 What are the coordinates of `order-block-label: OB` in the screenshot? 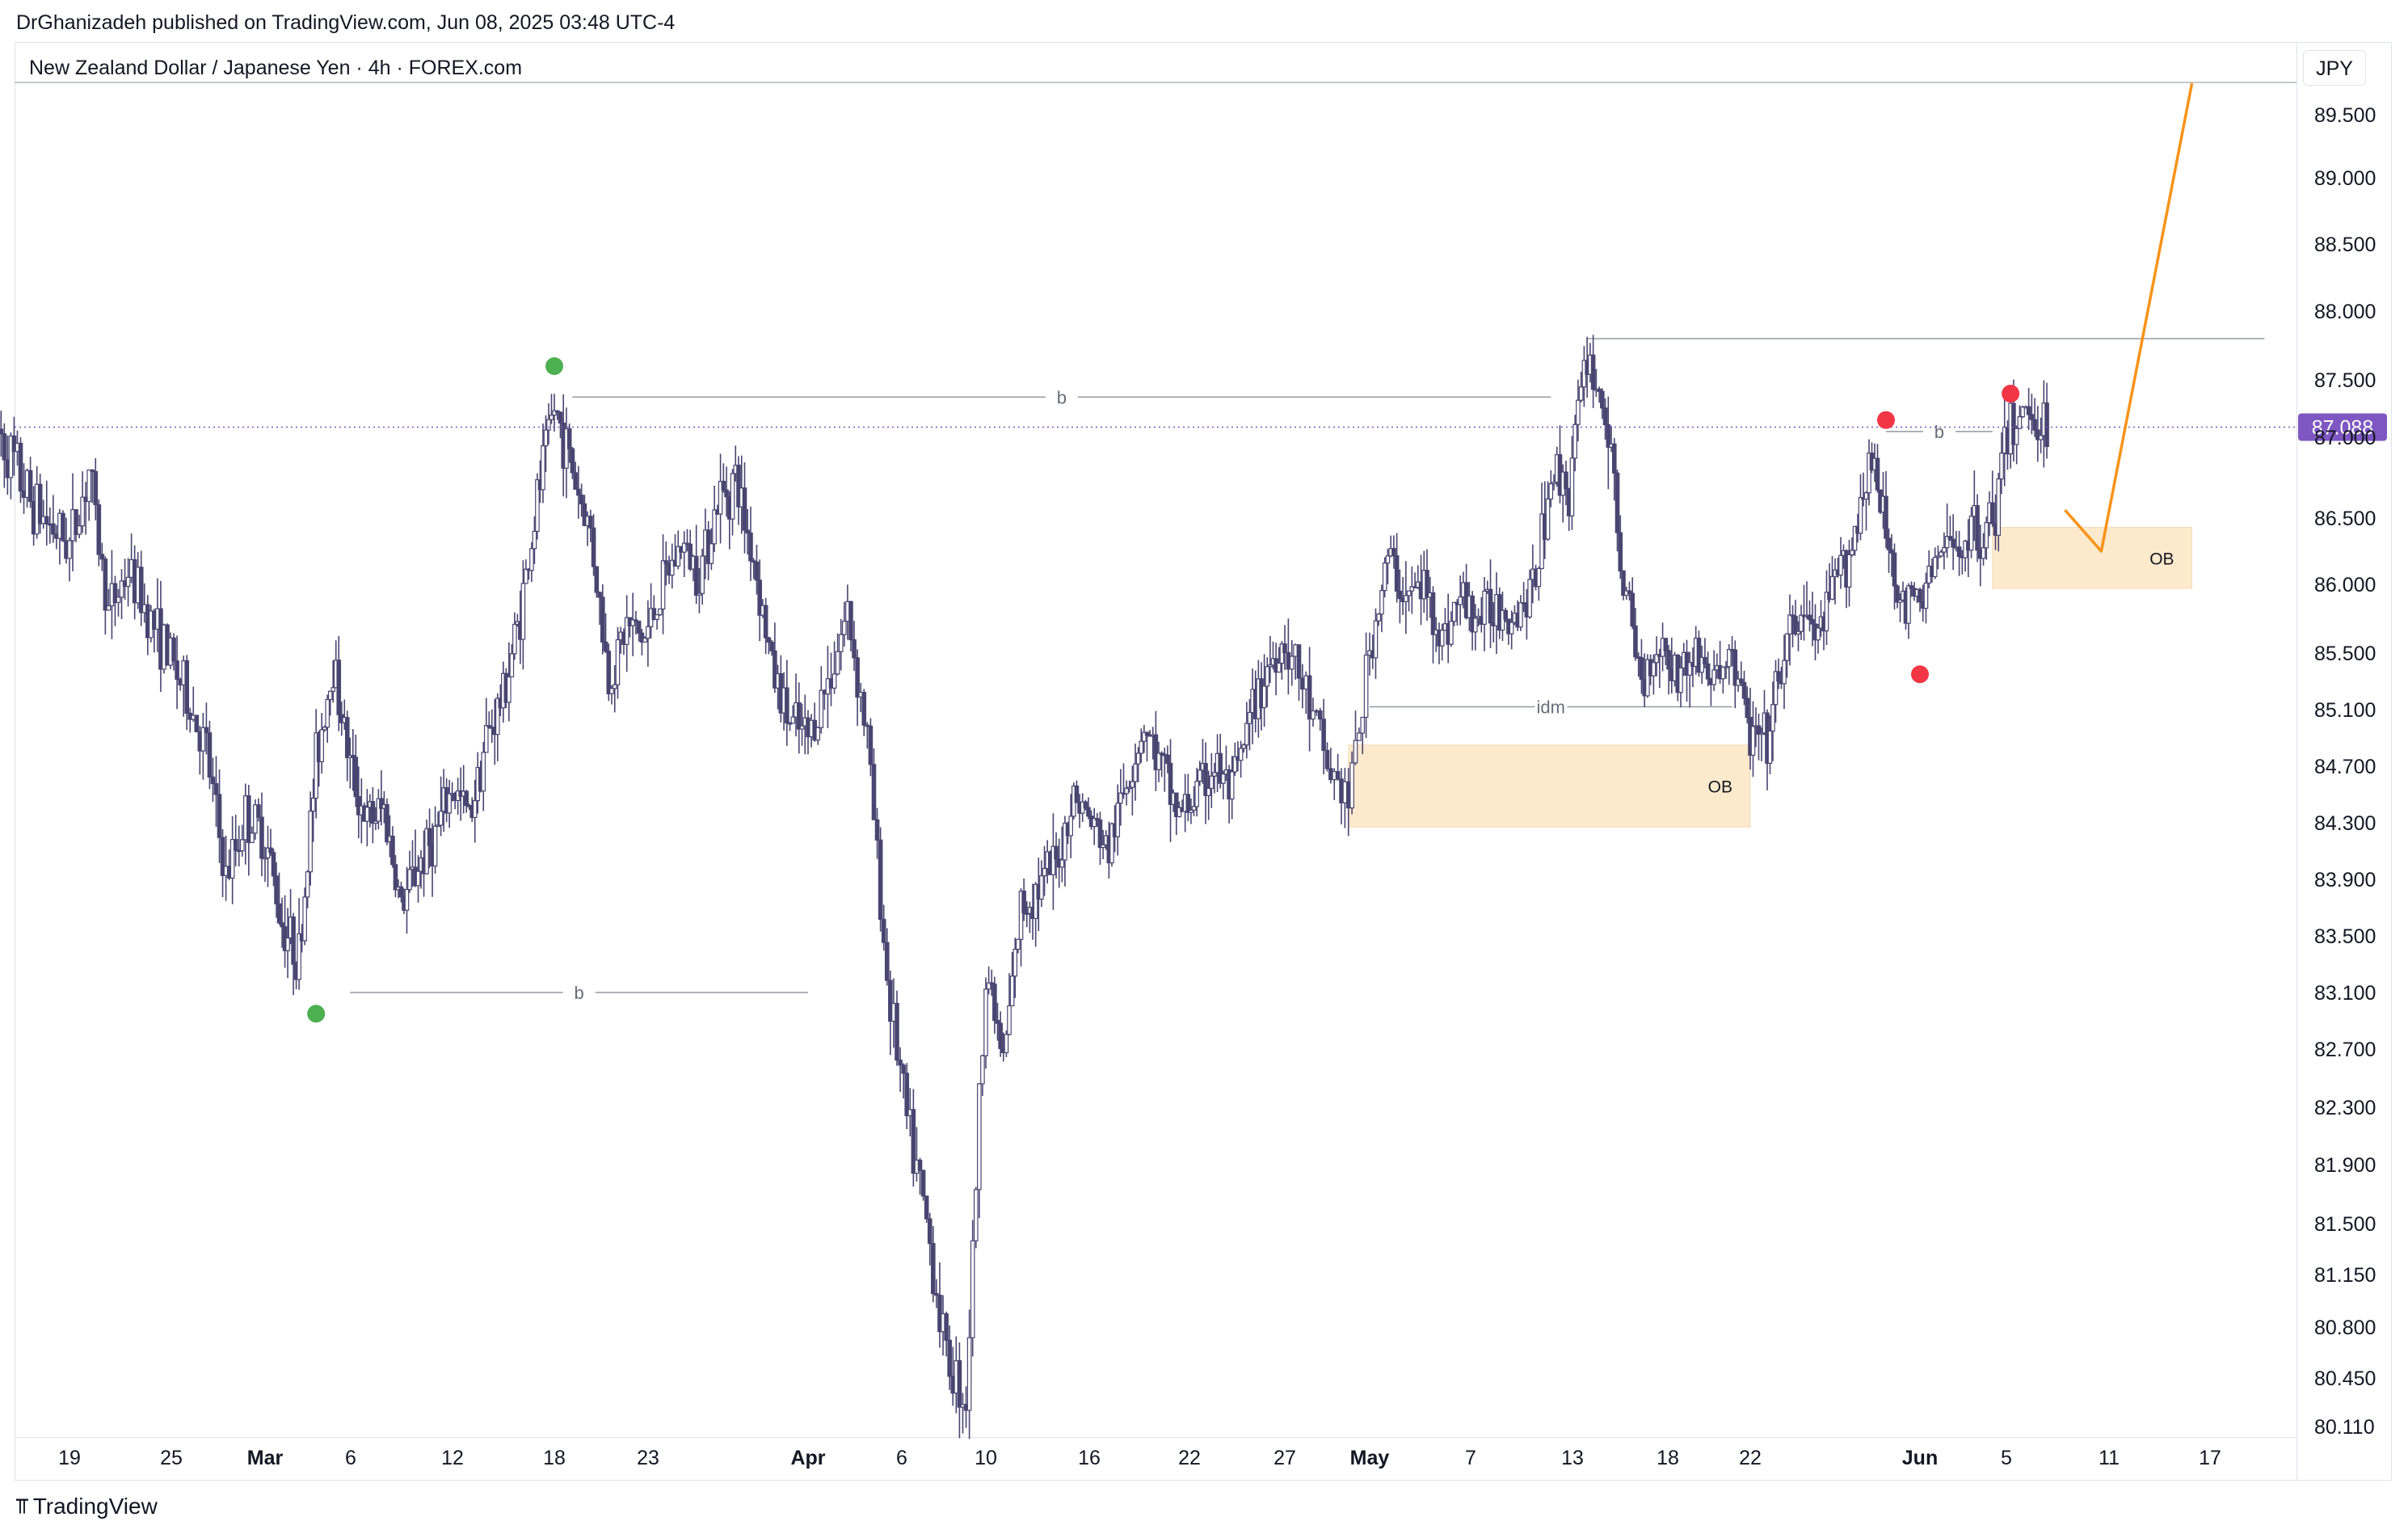 It's located at (2161, 559).